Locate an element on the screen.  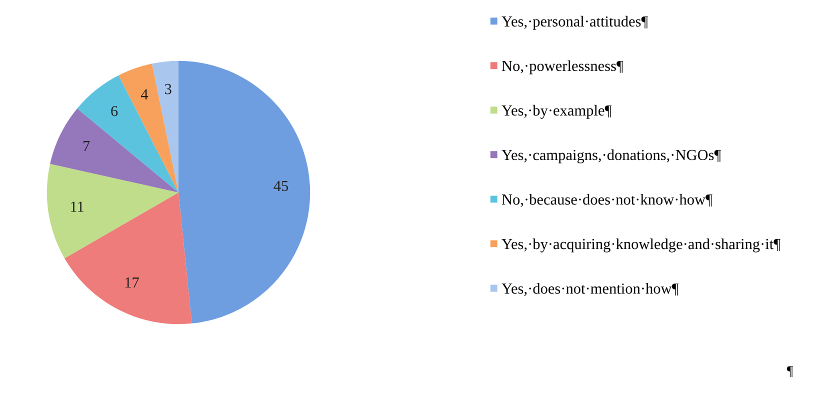
legend-label: Yes,·does·not·mention·how¶ is located at coordinates (590, 289).